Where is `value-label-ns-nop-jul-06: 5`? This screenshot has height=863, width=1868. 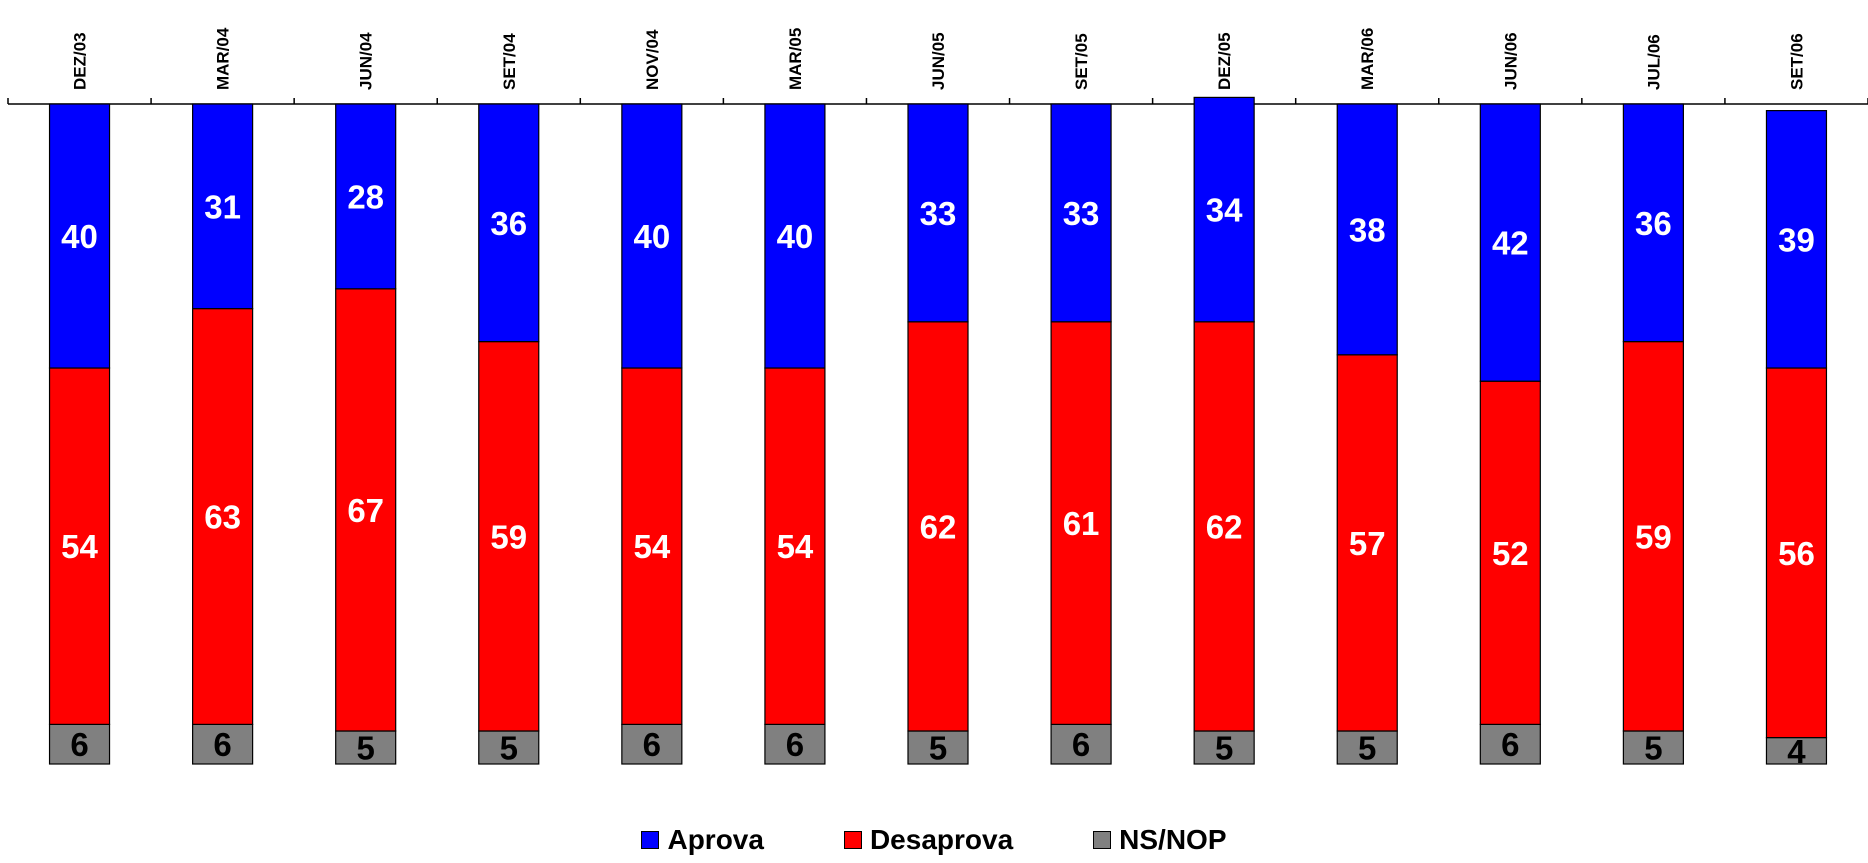 value-label-ns-nop-jul-06: 5 is located at coordinates (1653, 748).